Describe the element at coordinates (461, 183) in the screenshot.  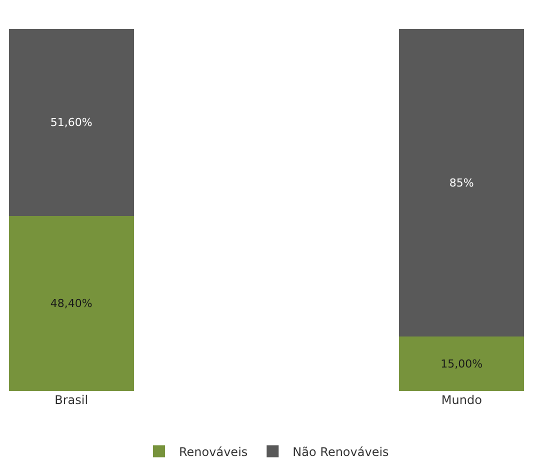
I see `data-label: 85%` at that location.